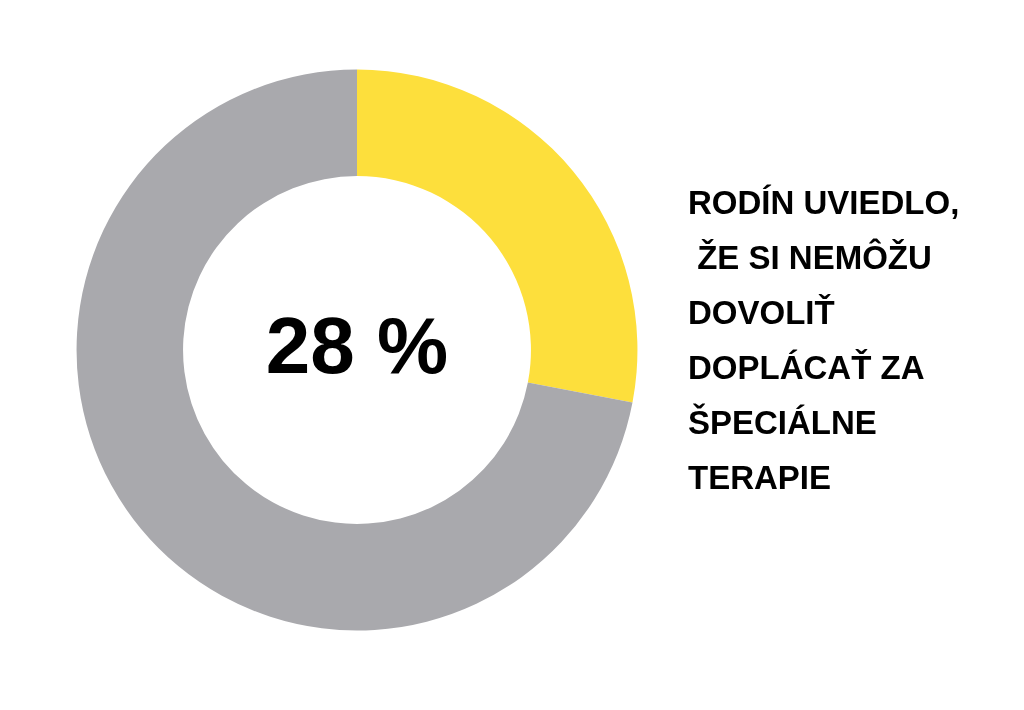 The height and width of the screenshot is (710, 1024). What do you see at coordinates (824, 340) in the screenshot?
I see `text: RODÍN UVIEDLO, ŽE SI NEMÔŽU DOVOLIŤ DOPLÁCAŤ ZA ŠPECIÁLNE TERAPIE` at bounding box center [824, 340].